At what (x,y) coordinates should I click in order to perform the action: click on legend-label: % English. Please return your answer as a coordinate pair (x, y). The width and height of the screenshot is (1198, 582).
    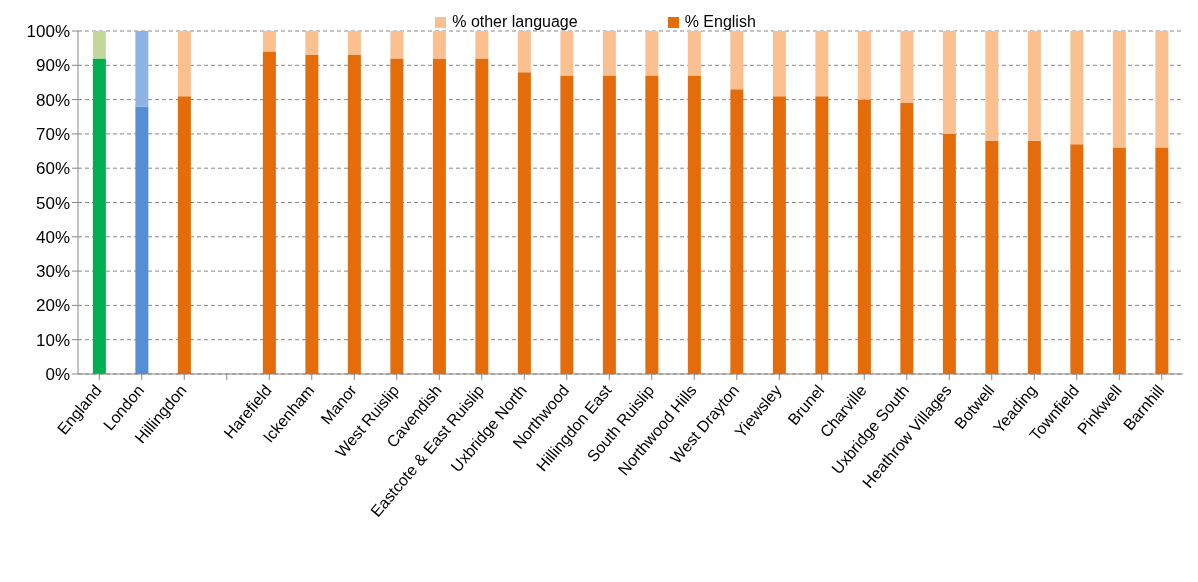
    Looking at the image, I should click on (719, 22).